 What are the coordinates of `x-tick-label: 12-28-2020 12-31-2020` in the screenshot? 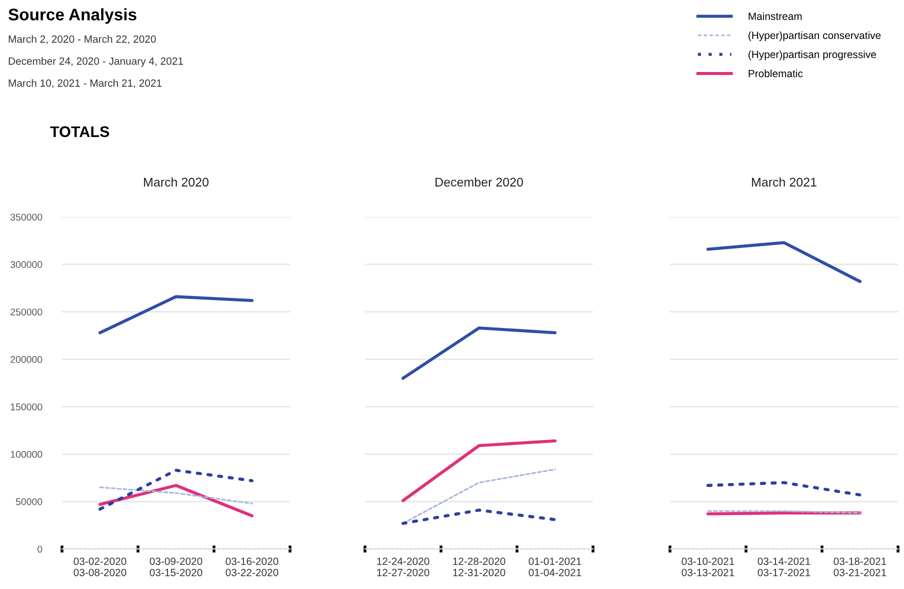 It's located at (479, 567).